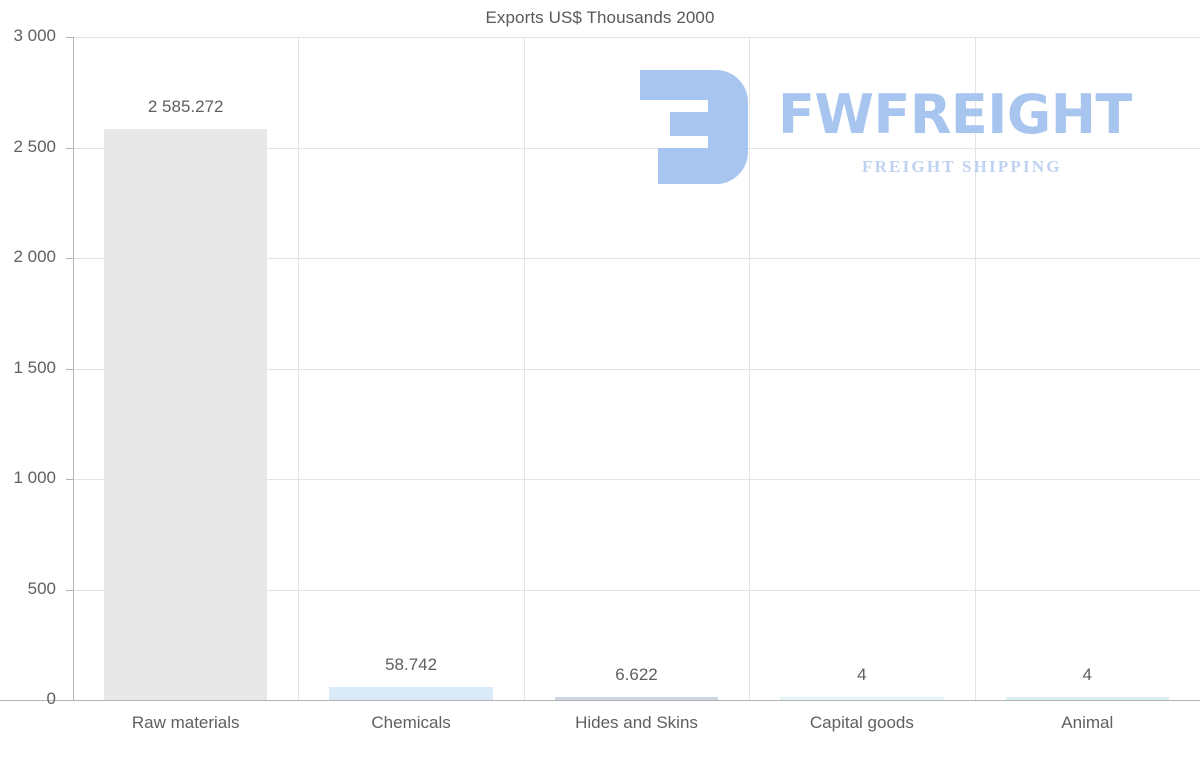  Describe the element at coordinates (34, 35) in the screenshot. I see `y-axis-tick-label: 3 000` at that location.